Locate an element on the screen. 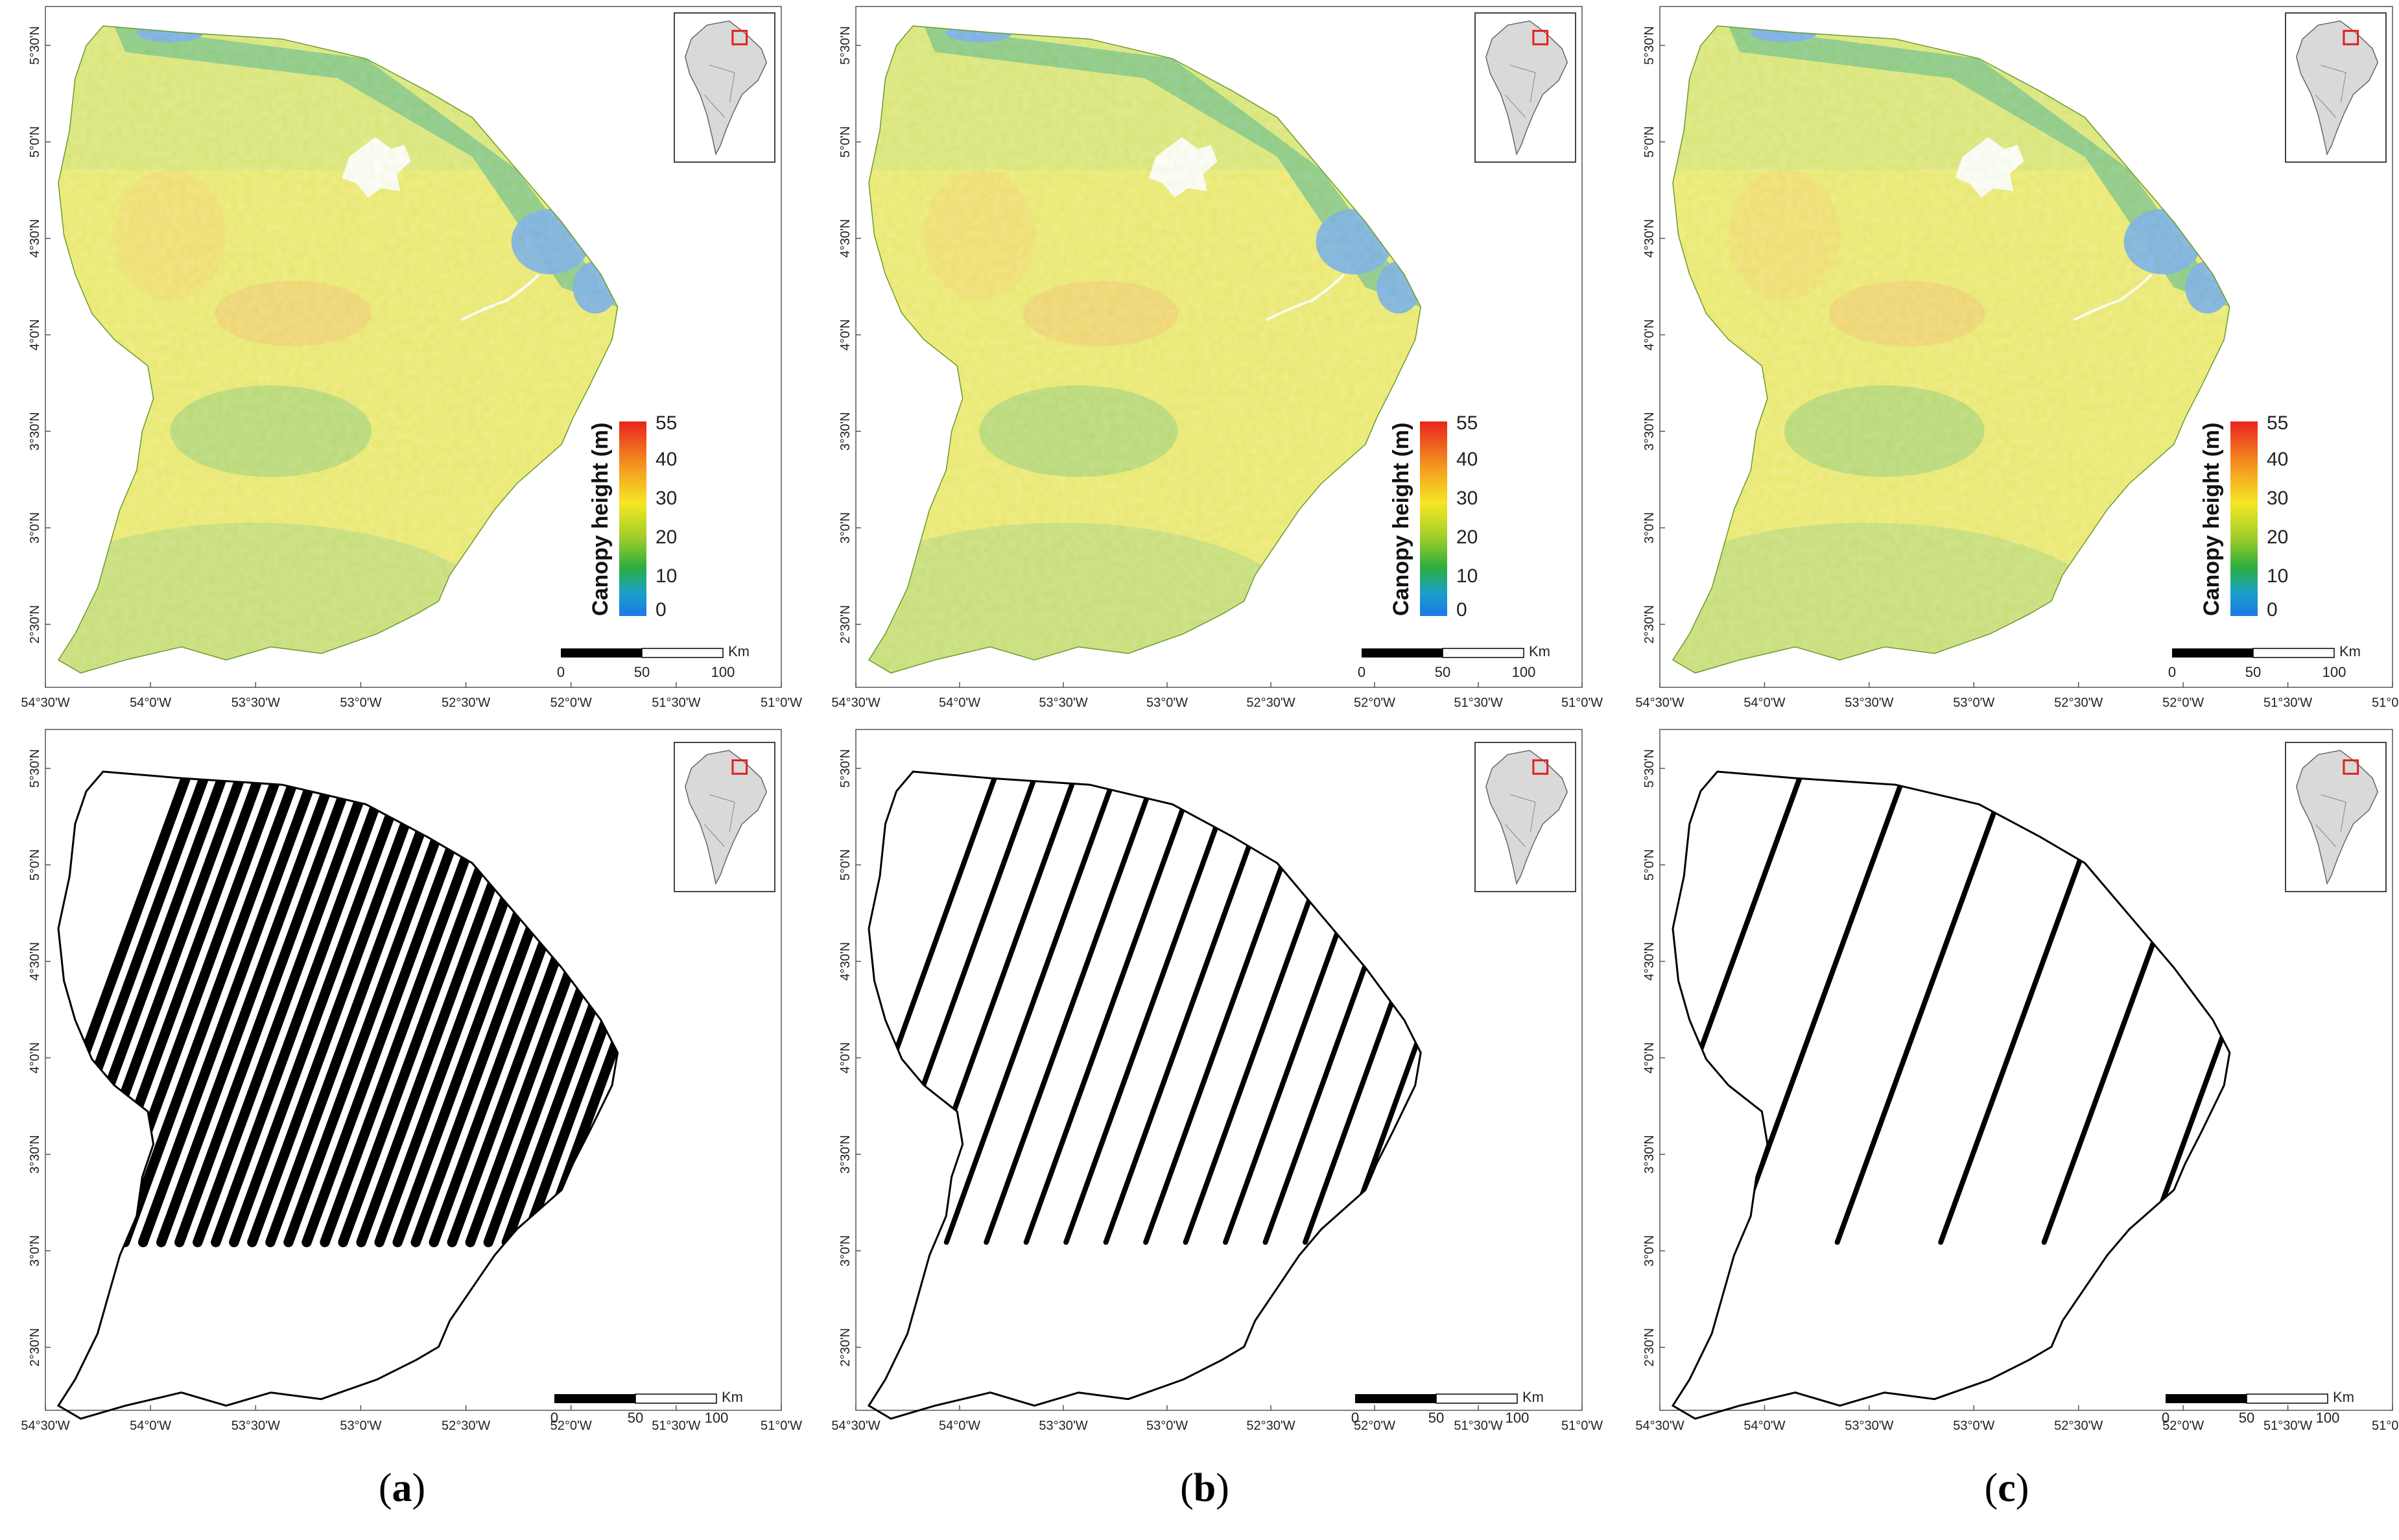 The height and width of the screenshot is (1540, 2399). lat-label: 5°30'N is located at coordinates (1650, 45).